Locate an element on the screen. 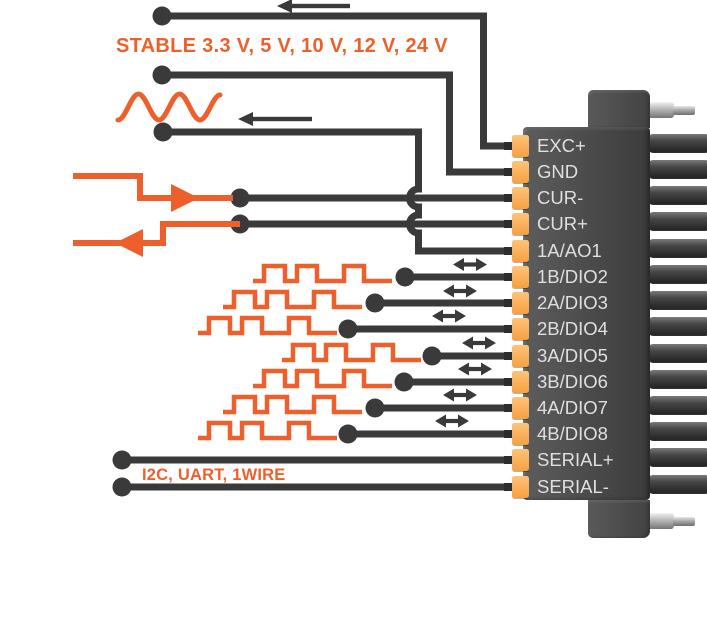 The image size is (707, 630). mounting-screw-bottom-tip is located at coordinates (684, 521).